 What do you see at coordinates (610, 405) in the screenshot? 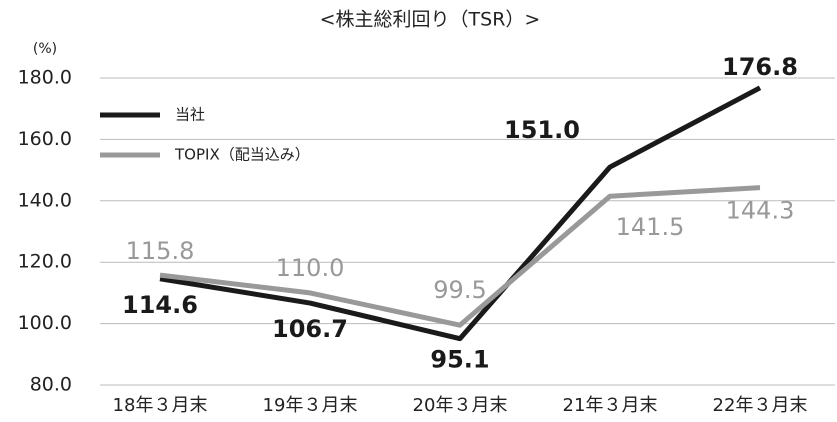
I see `x-tick-label: 21年３月末` at bounding box center [610, 405].